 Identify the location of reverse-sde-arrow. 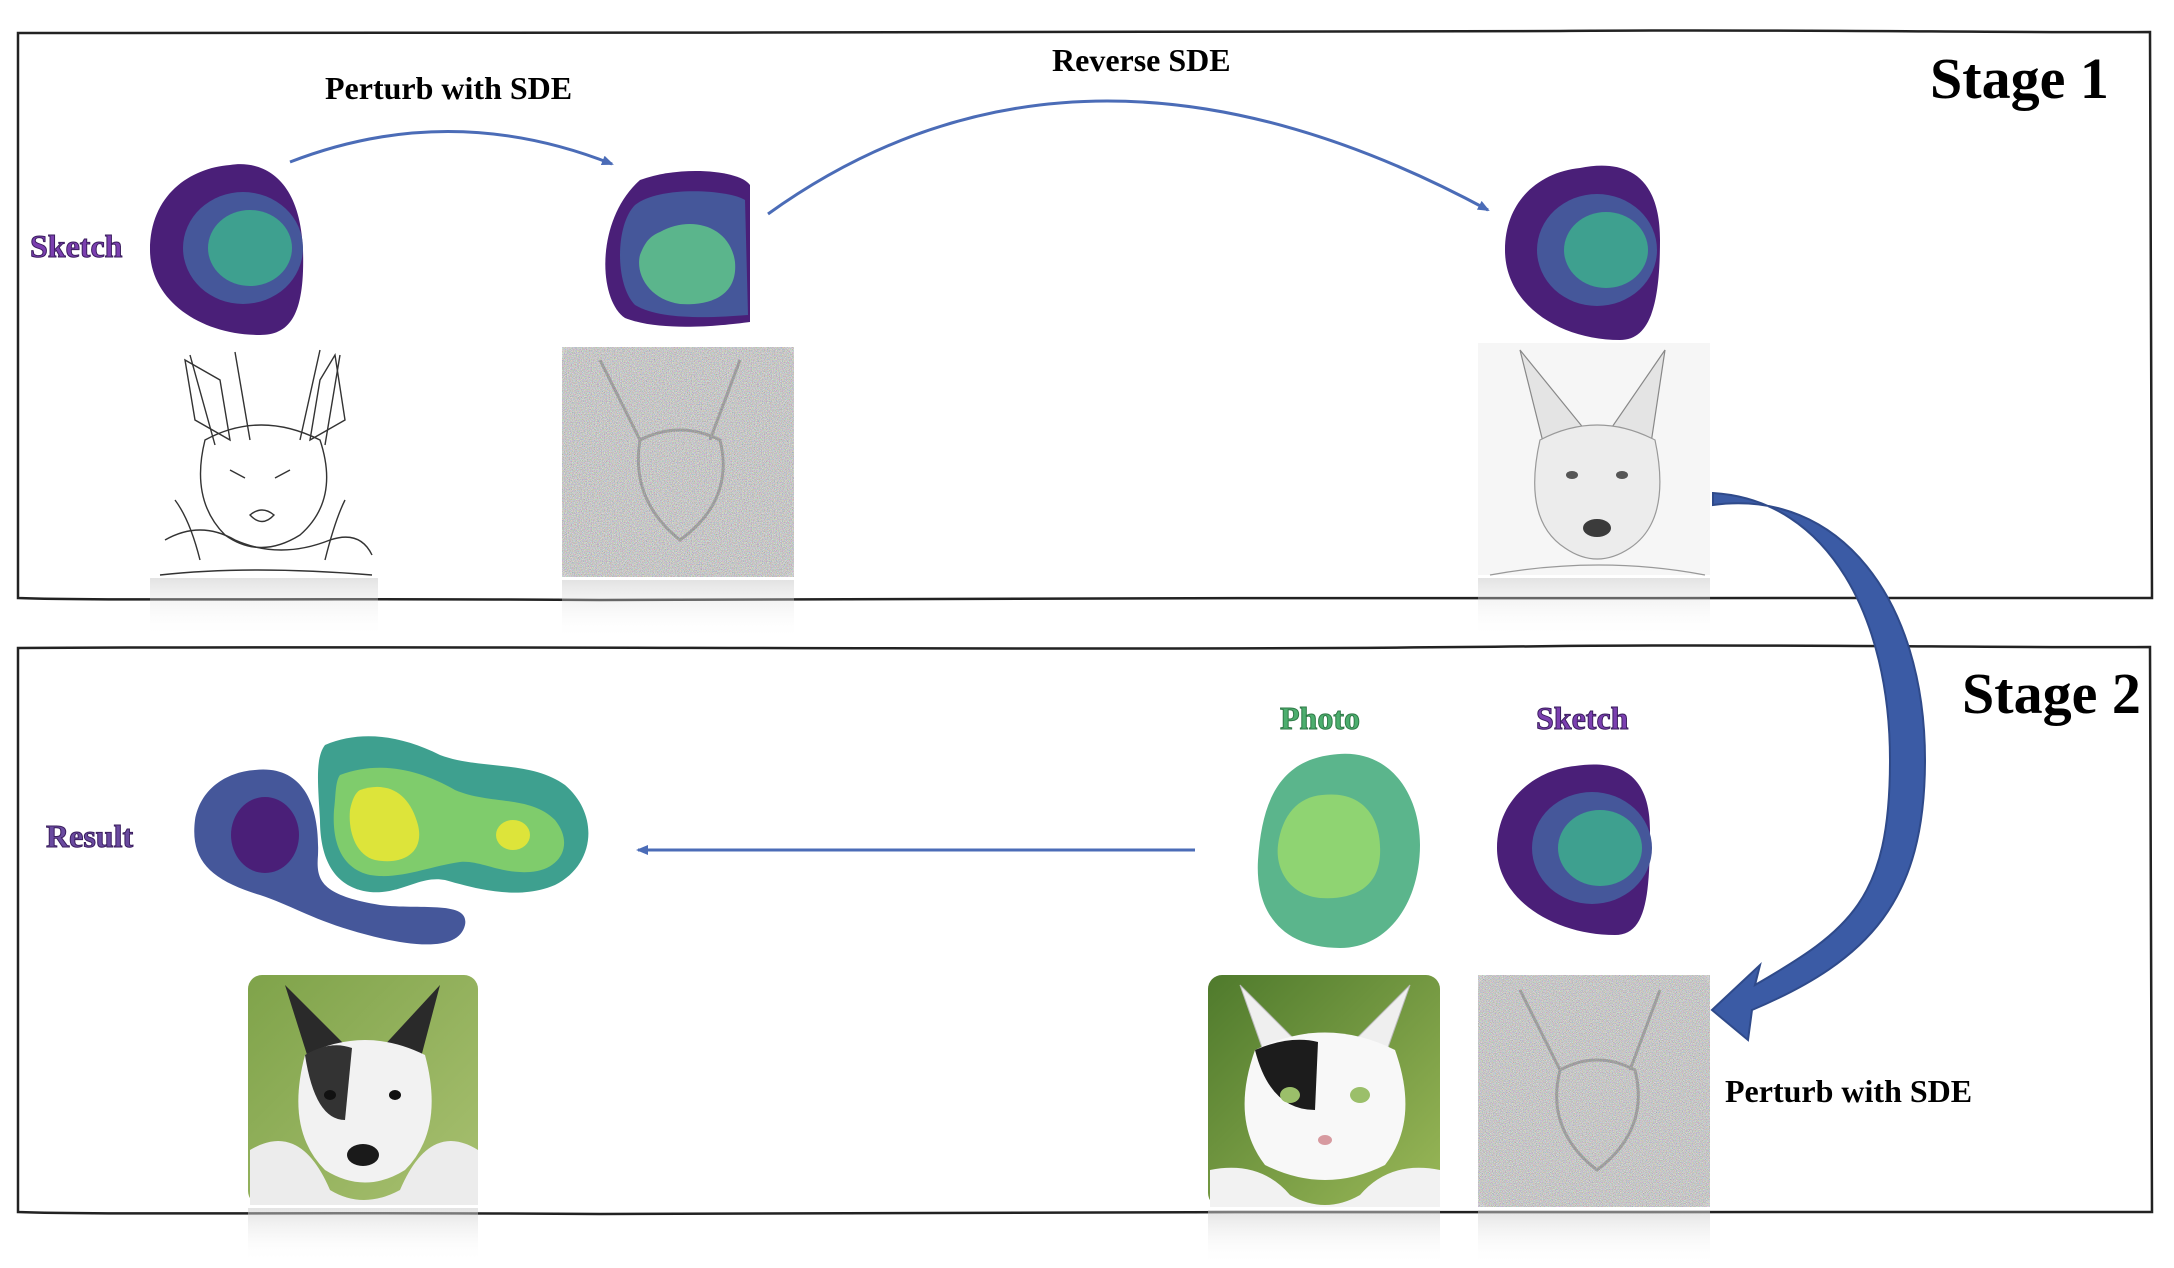
(1128, 157).